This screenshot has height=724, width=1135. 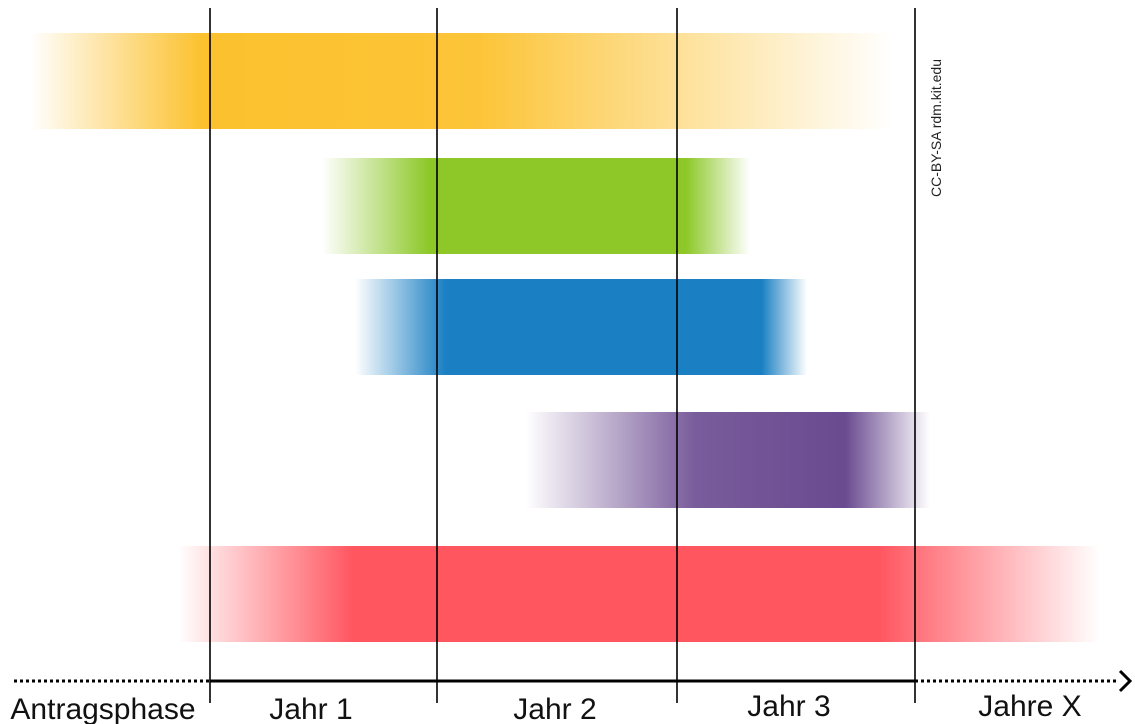 I want to click on blue-bar, so click(x=581, y=327).